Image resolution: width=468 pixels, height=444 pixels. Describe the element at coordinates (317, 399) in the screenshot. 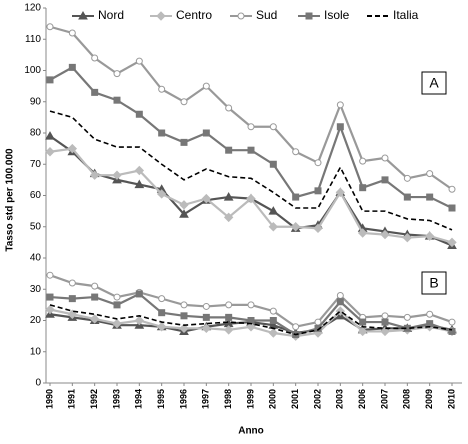

I see `x-tick-label: 2002` at that location.